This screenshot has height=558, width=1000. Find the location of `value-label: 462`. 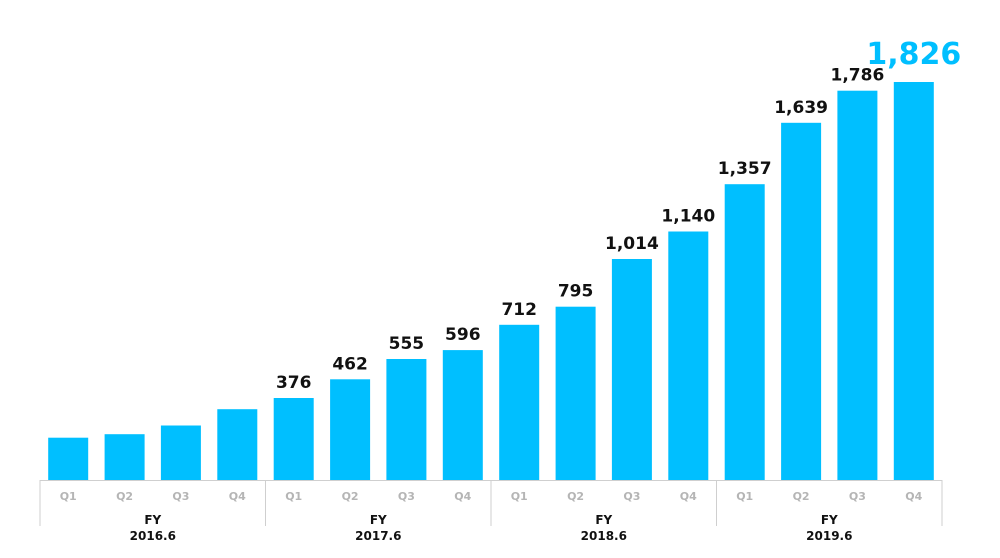

value-label: 462 is located at coordinates (350, 364).